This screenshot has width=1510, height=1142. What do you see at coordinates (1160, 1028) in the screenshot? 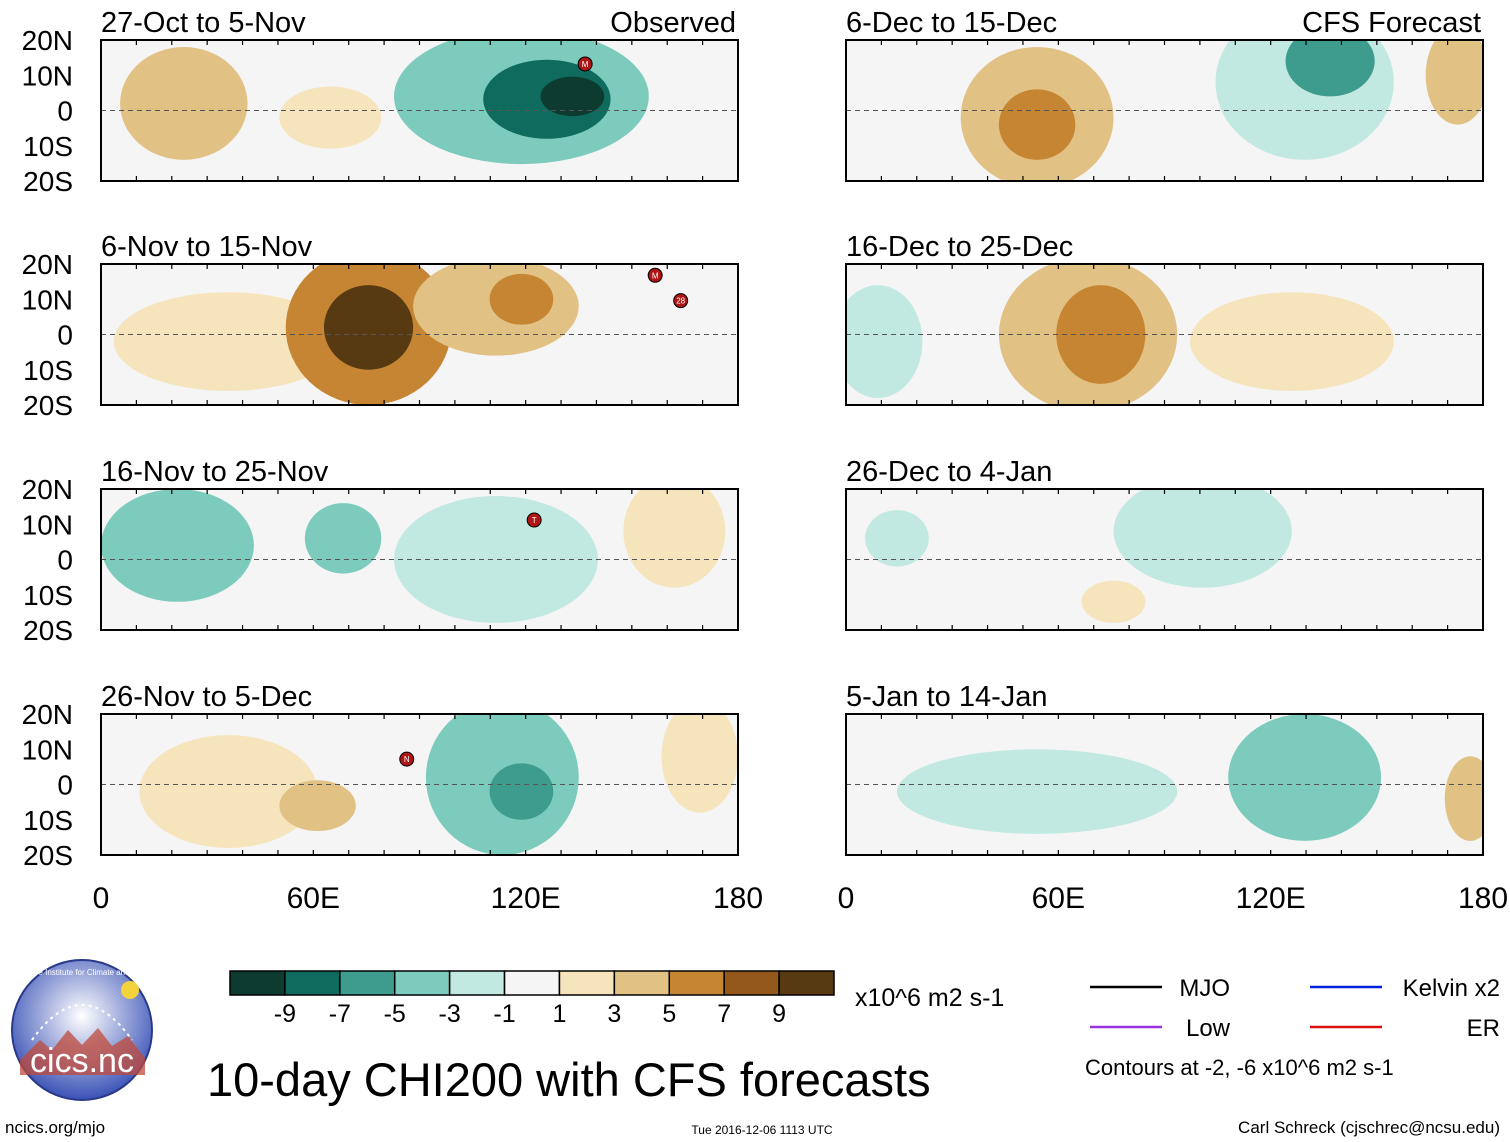
I see `legend-entry: Low` at bounding box center [1160, 1028].